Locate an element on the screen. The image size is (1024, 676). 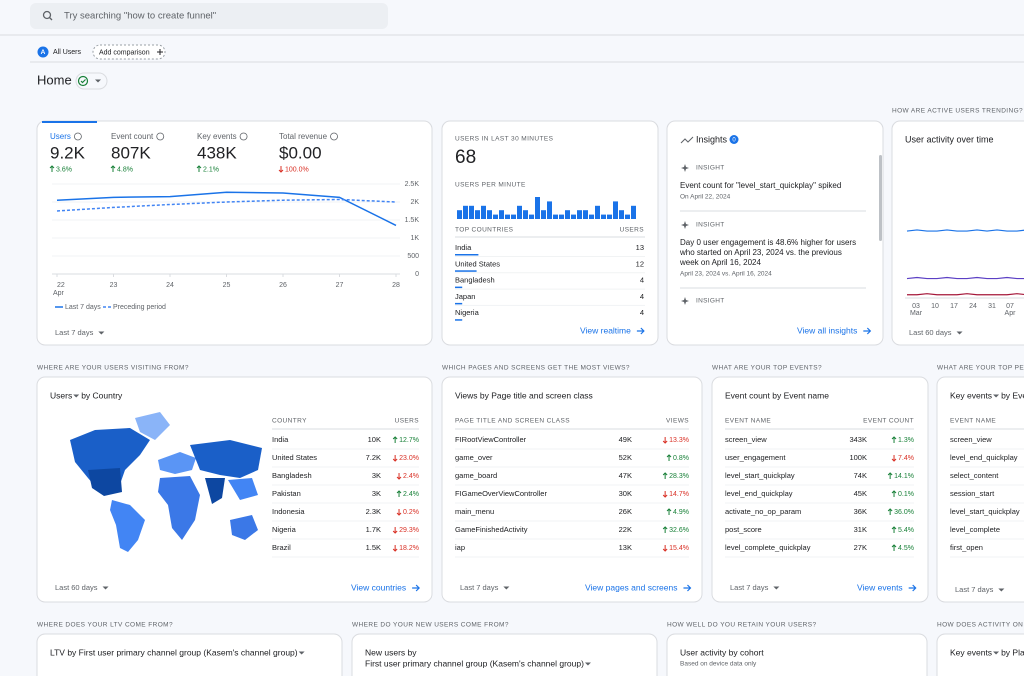
card-title: New users by is located at coordinates (391, 652).